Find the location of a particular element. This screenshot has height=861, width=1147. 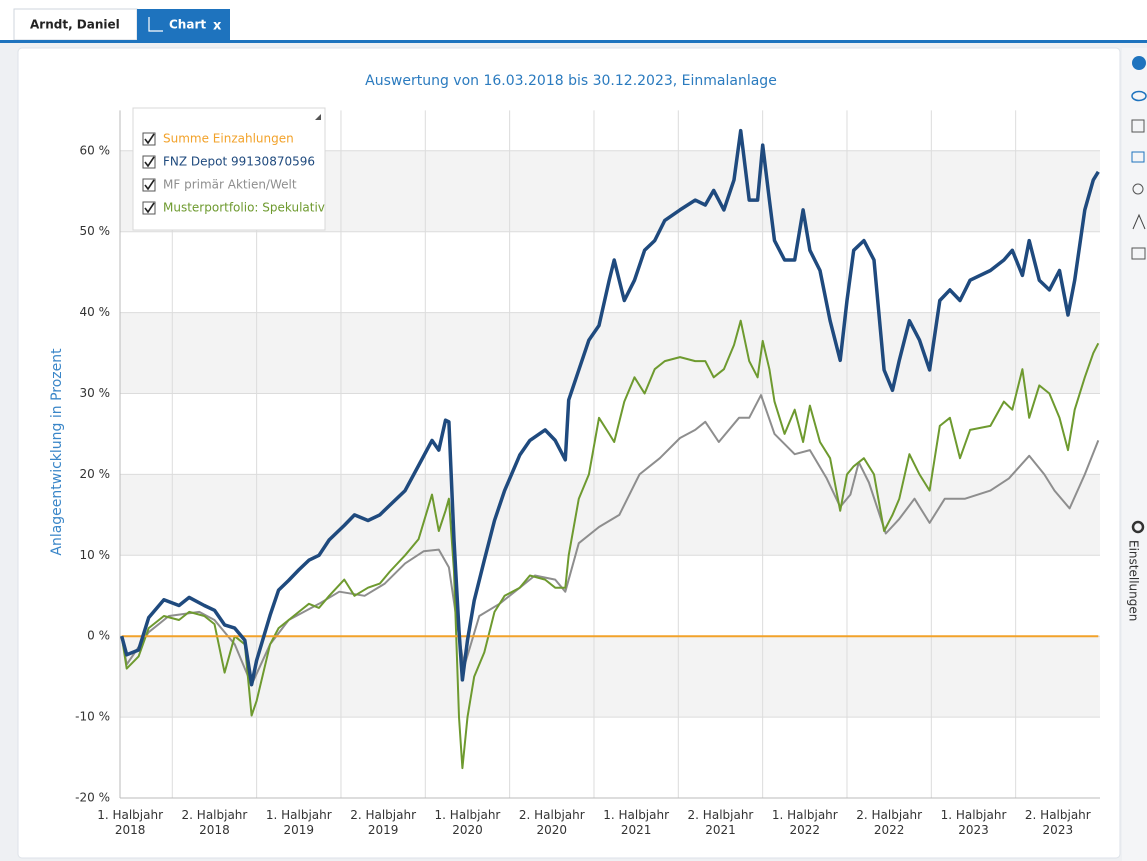

x-tick-text: 1. Halbjahr 2019 is located at coordinates (298, 822).